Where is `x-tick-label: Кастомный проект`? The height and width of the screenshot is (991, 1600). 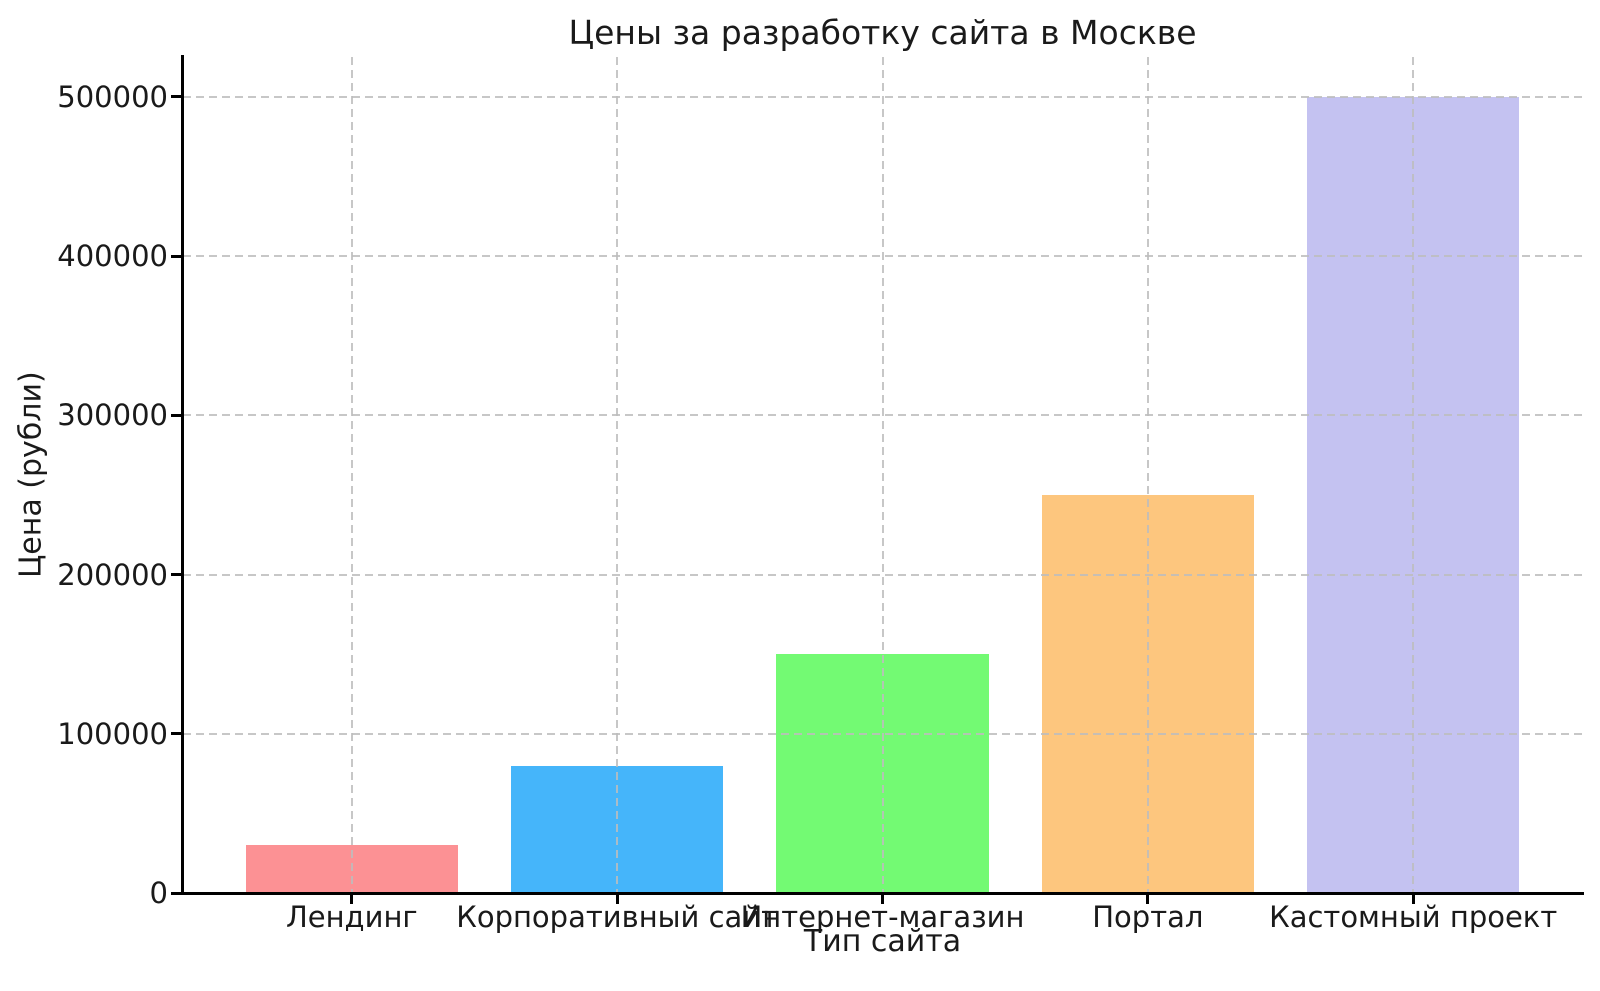 x-tick-label: Кастомный проект is located at coordinates (1413, 917).